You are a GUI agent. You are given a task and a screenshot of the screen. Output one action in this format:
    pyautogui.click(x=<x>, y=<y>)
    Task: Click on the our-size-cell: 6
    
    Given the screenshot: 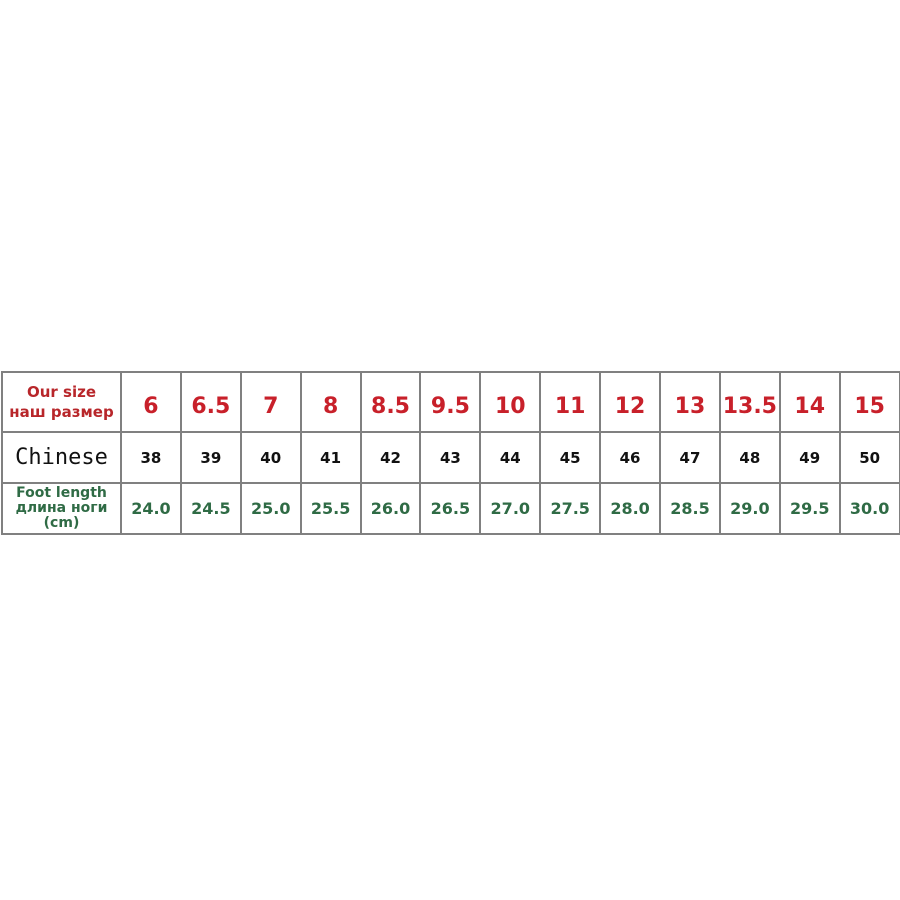 What is the action you would take?
    pyautogui.click(x=151, y=402)
    